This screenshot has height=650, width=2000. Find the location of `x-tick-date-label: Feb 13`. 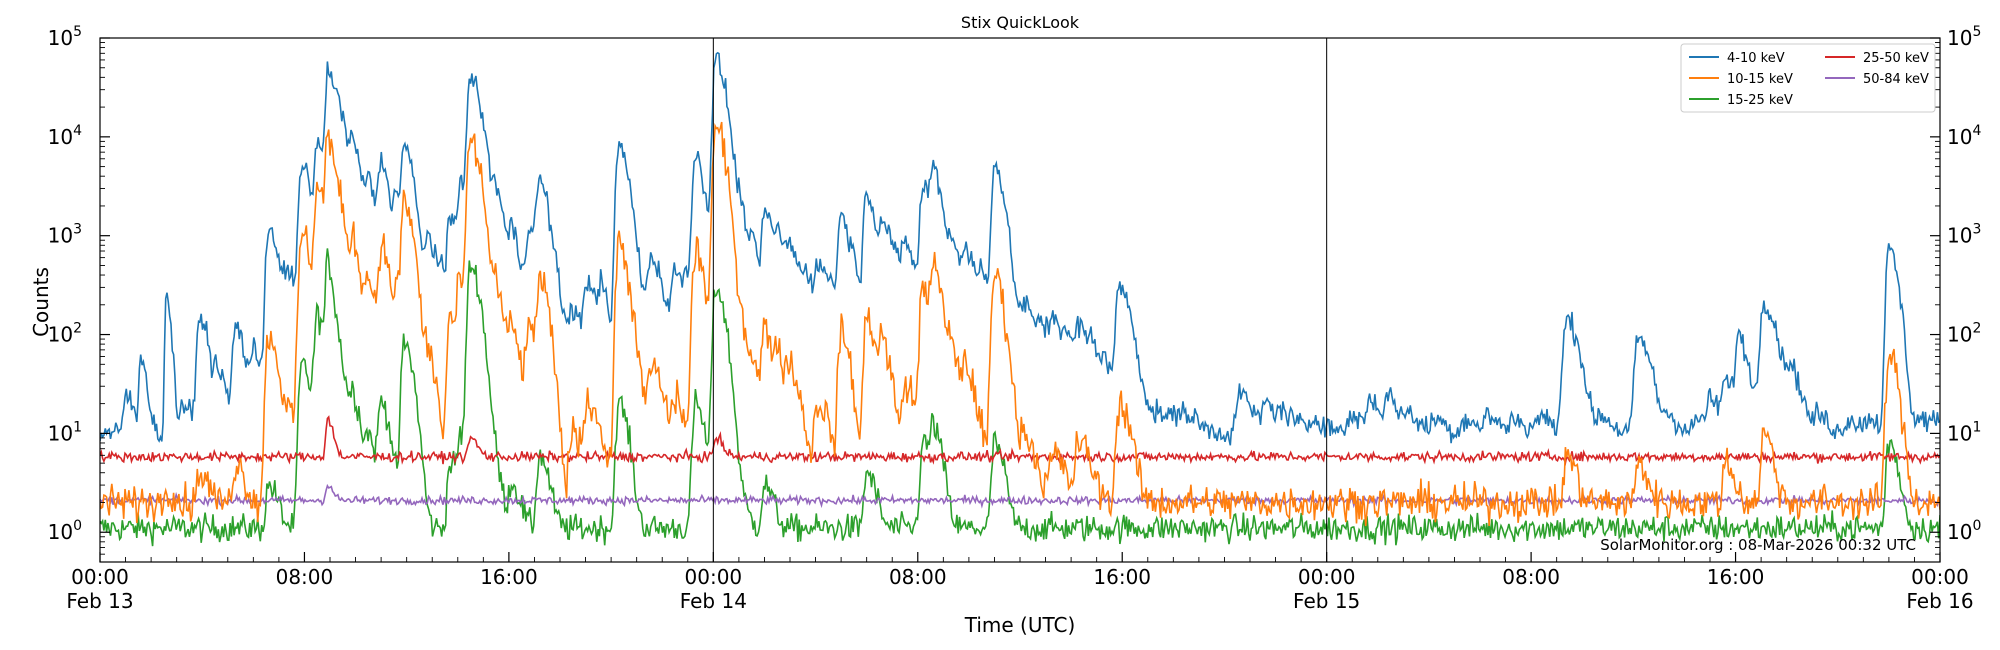

x-tick-date-label: Feb 13 is located at coordinates (99, 601).